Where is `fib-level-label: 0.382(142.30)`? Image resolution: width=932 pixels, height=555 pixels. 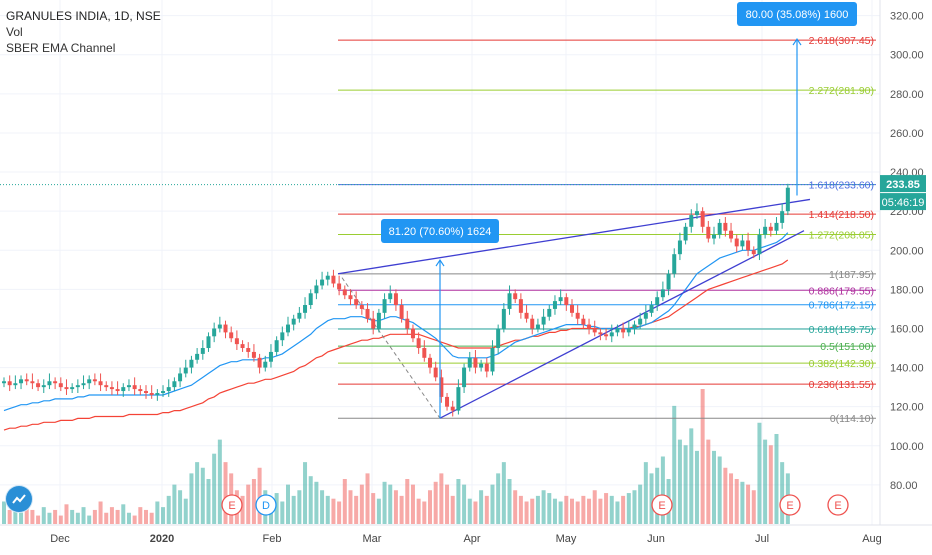
fib-level-label: 0.382(142.30) is located at coordinates (841, 364).